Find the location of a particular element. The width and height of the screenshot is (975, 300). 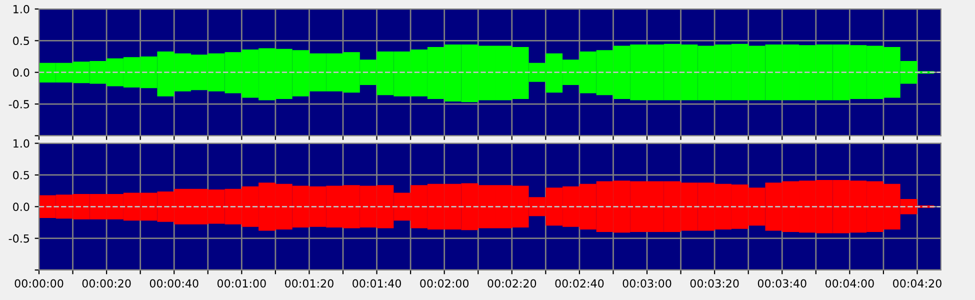

x-tick-label: 00:02:20 is located at coordinates (512, 283).